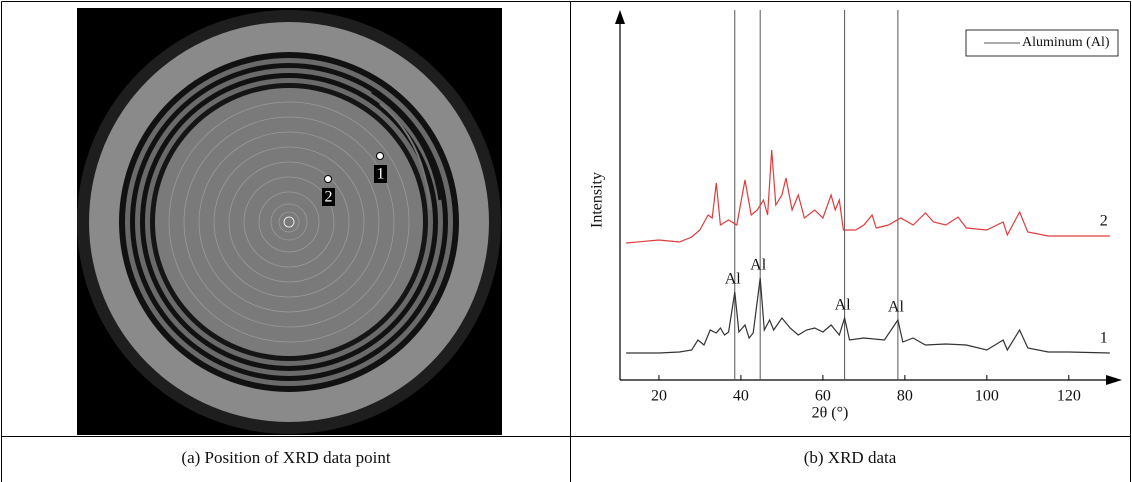 This screenshot has width=1132, height=482. What do you see at coordinates (987, 396) in the screenshot?
I see `x-tick-label: 100` at bounding box center [987, 396].